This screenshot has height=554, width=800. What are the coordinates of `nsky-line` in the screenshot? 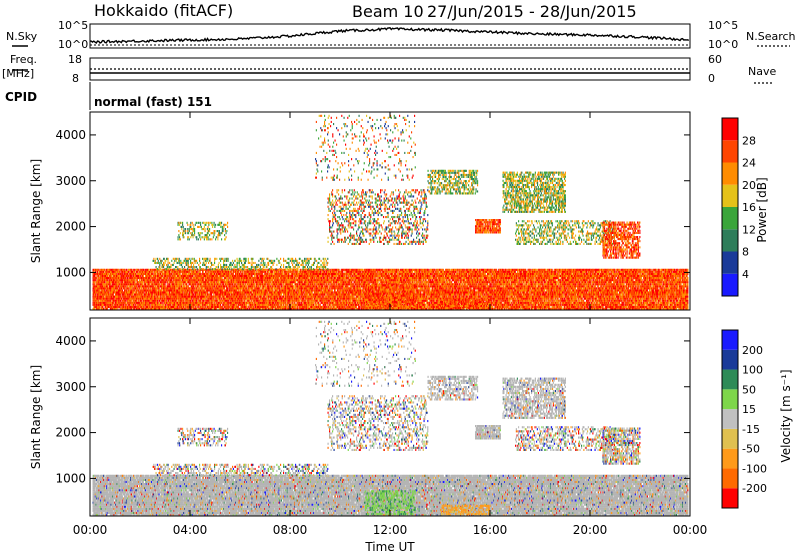 It's located at (389, 35).